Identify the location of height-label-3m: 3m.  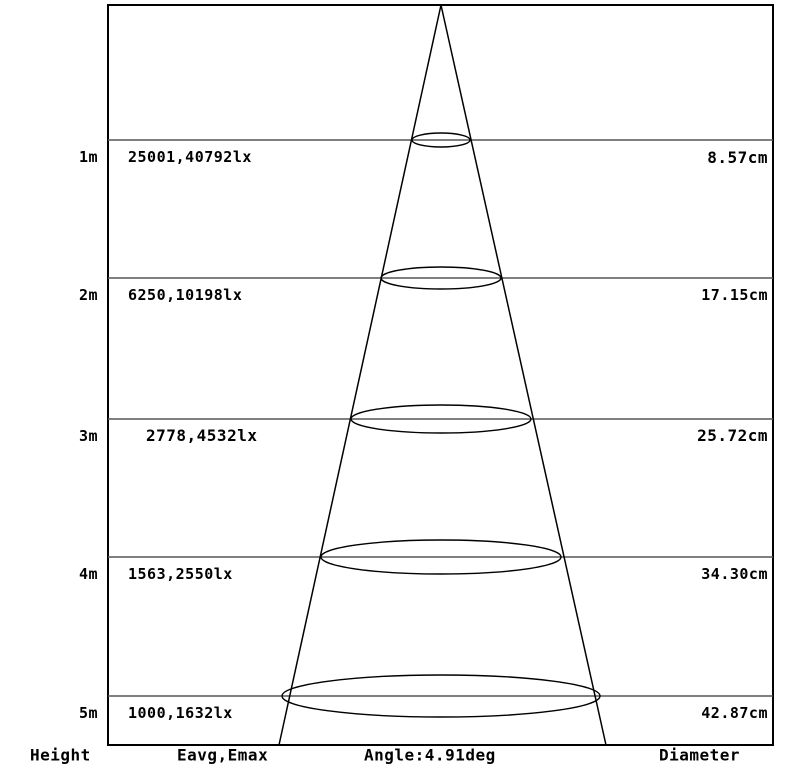
(88, 436).